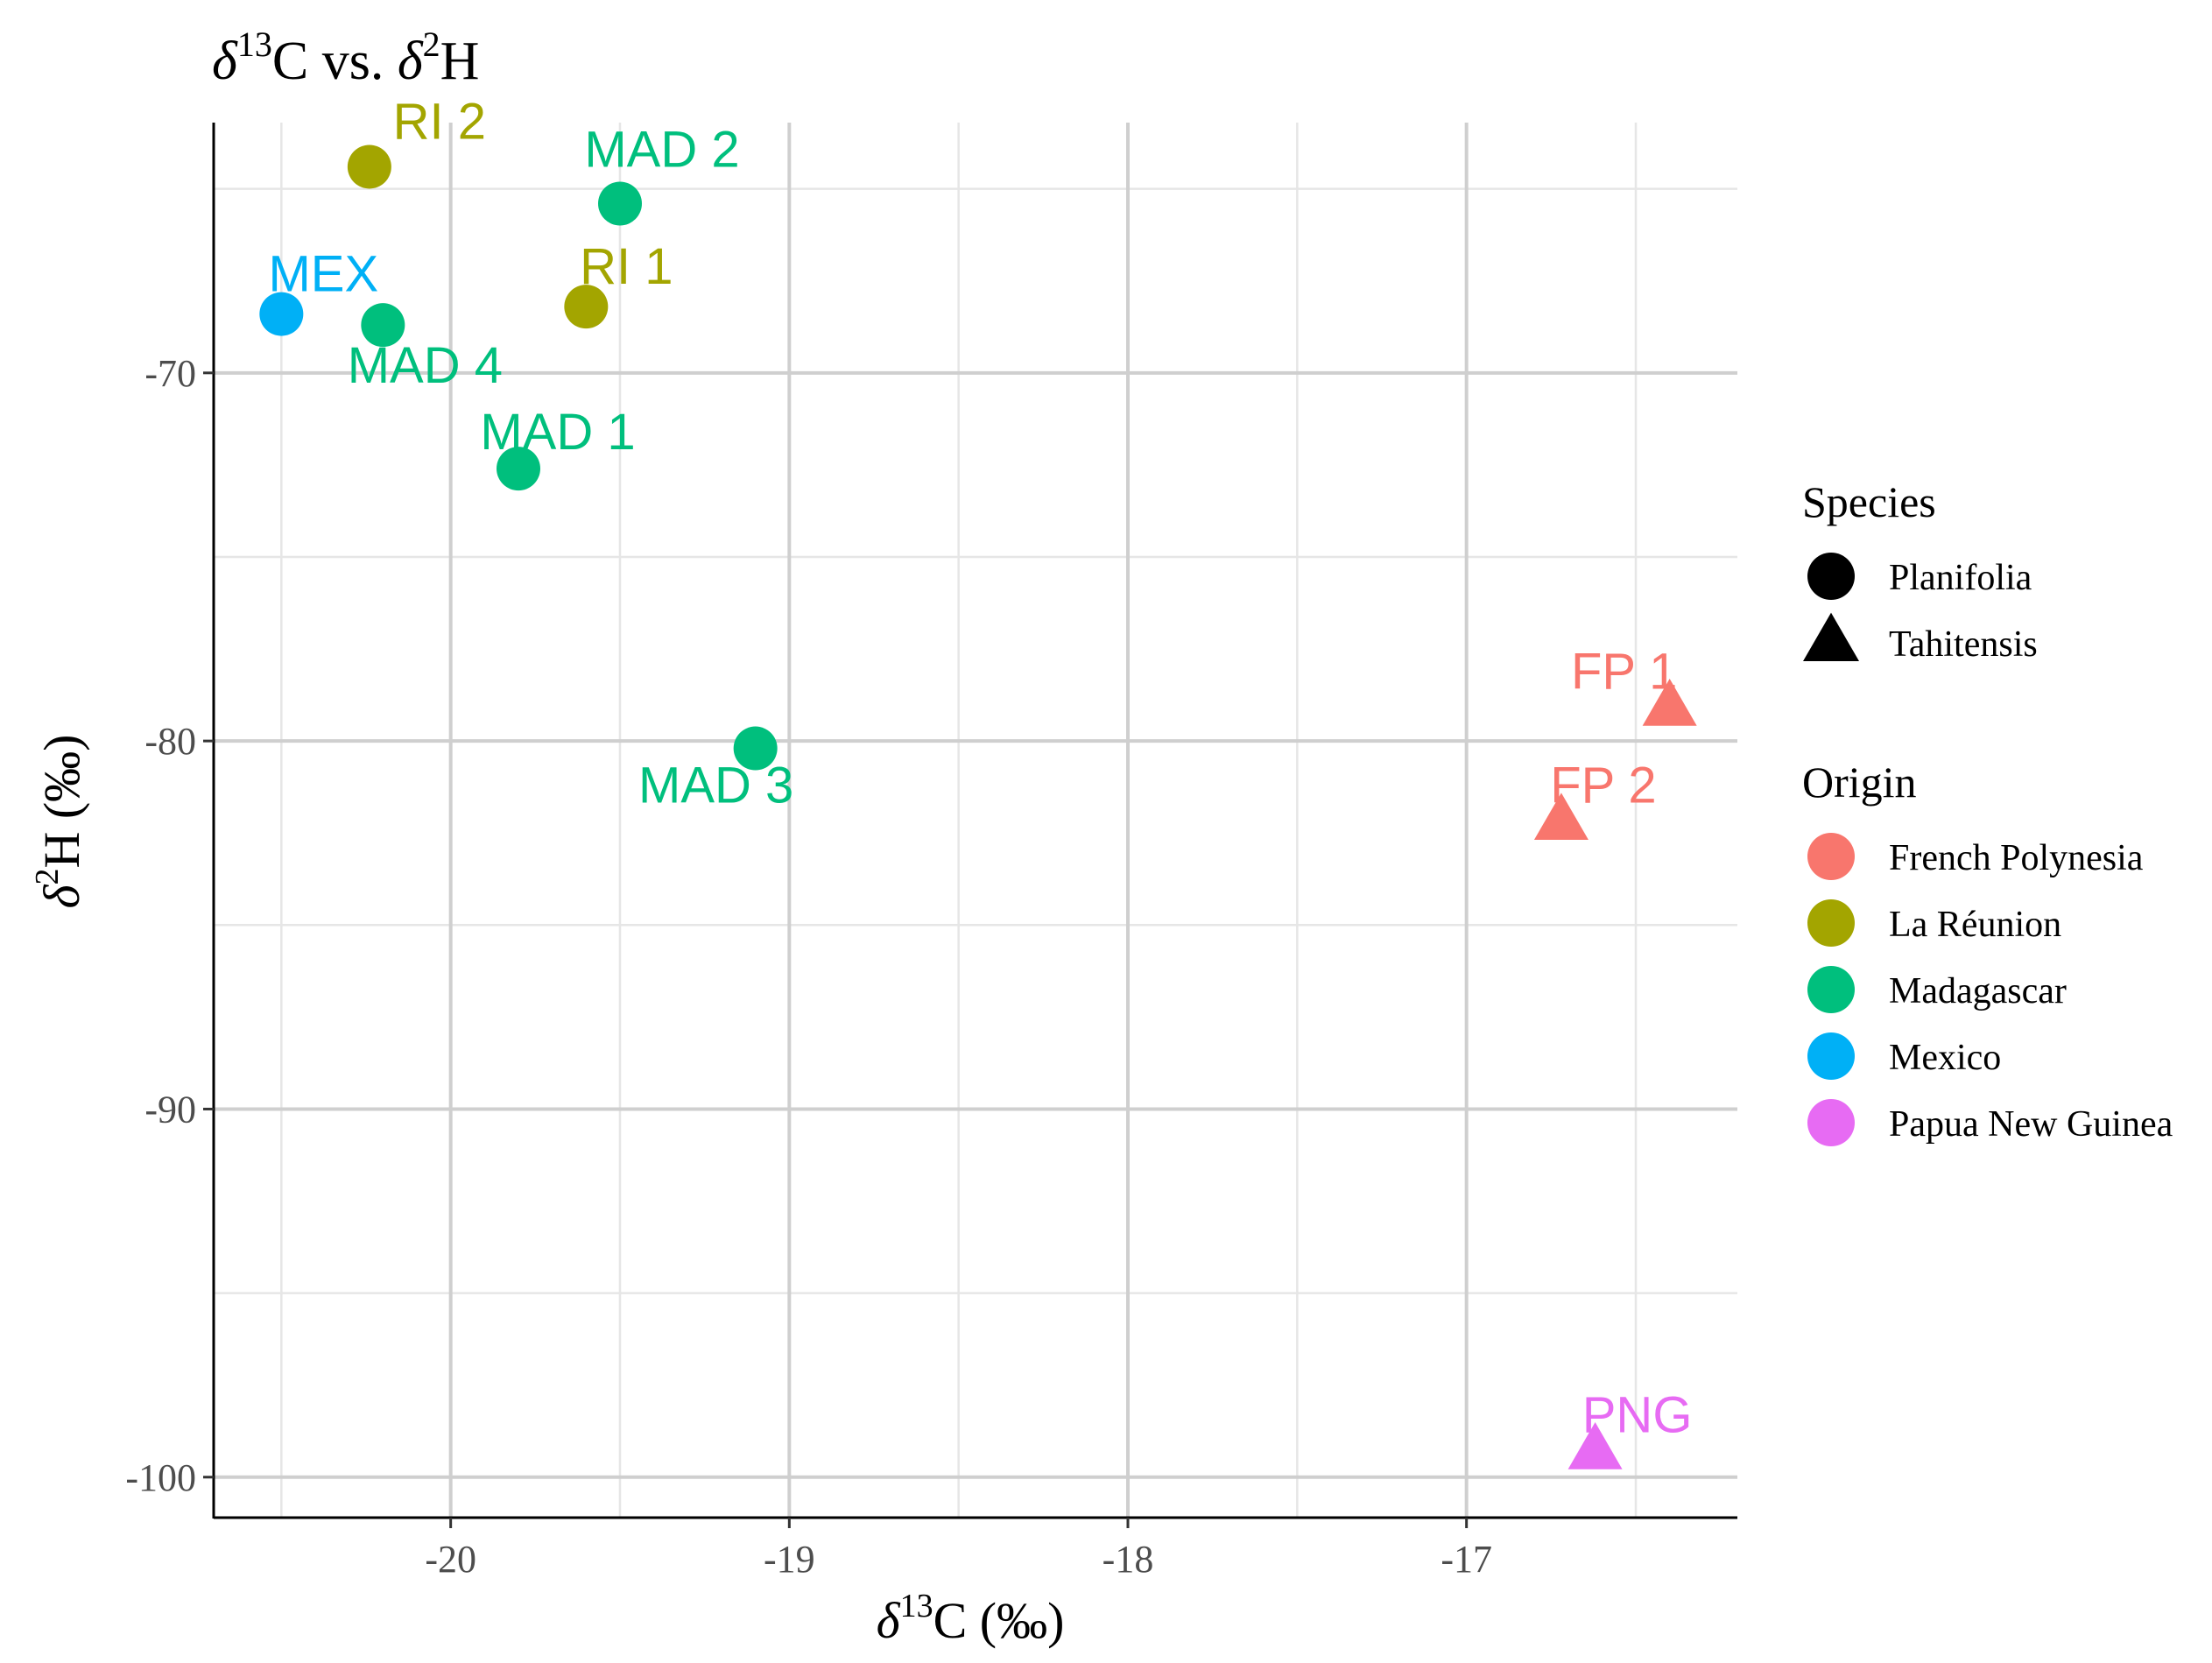  Describe the element at coordinates (160, 1477) in the screenshot. I see `y-tick-label: -100` at that location.